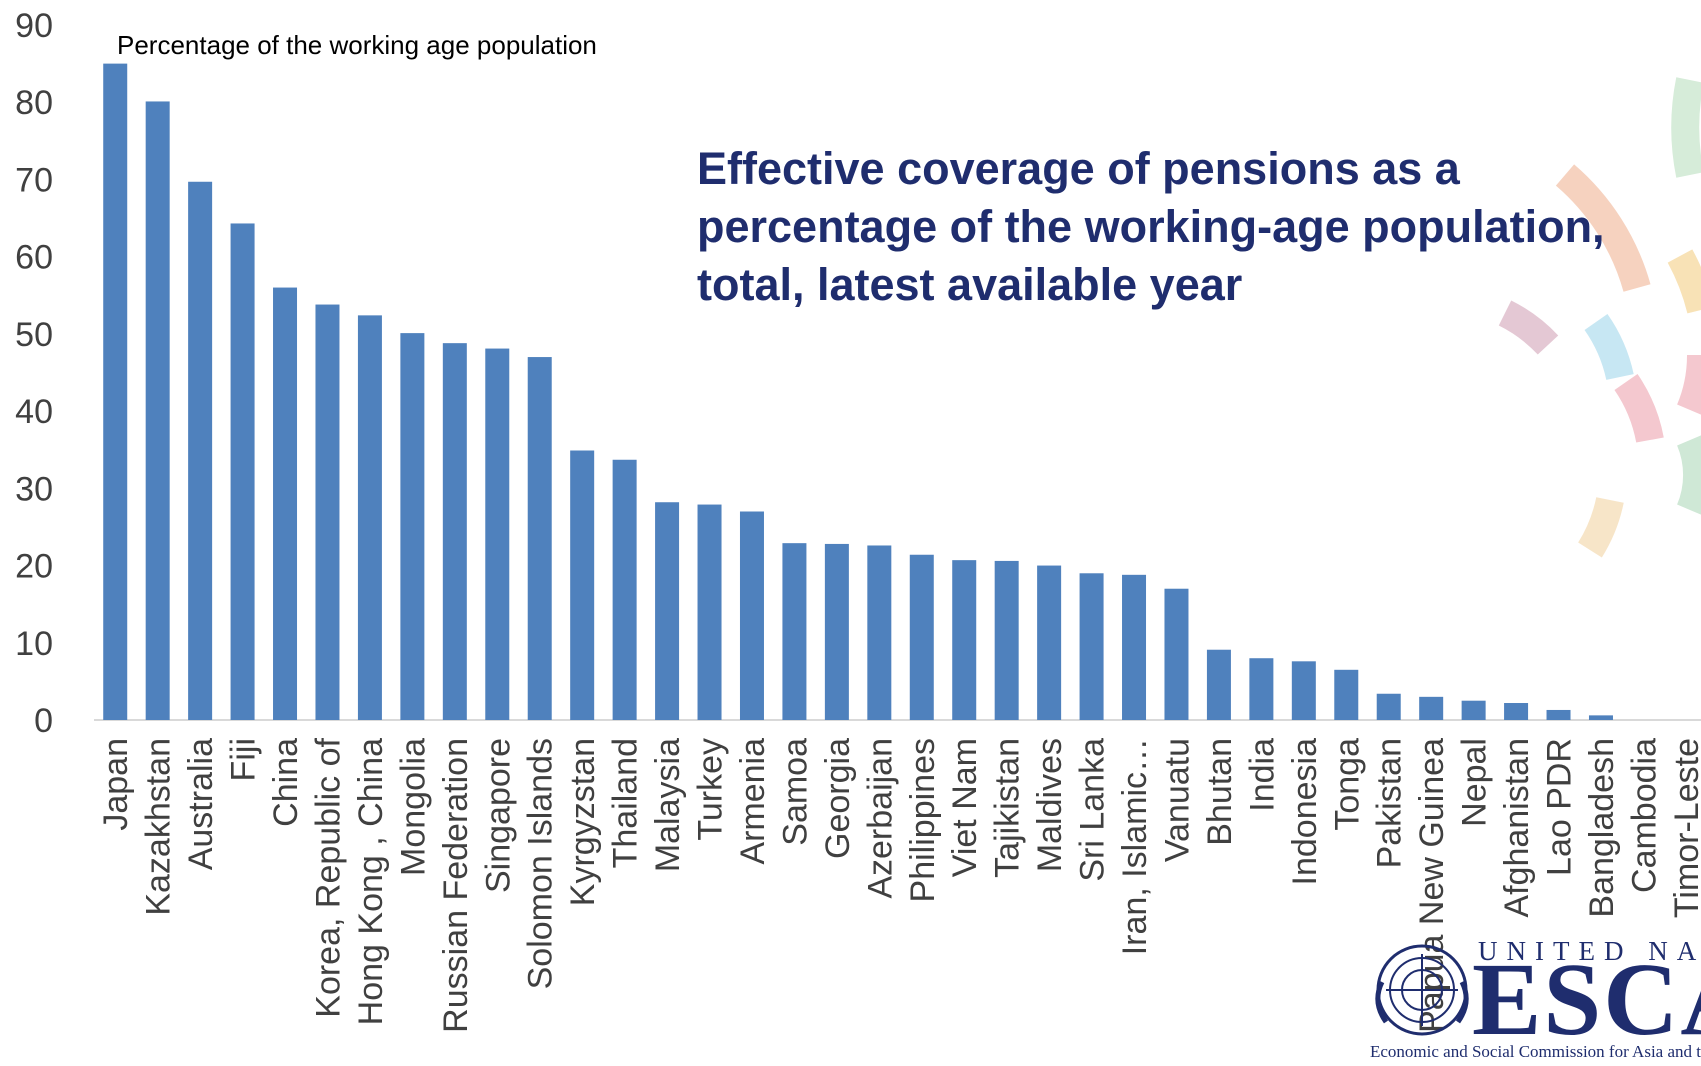 The width and height of the screenshot is (1701, 1066). I want to click on x-tick-label: Tajikistan, so click(1008, 808).